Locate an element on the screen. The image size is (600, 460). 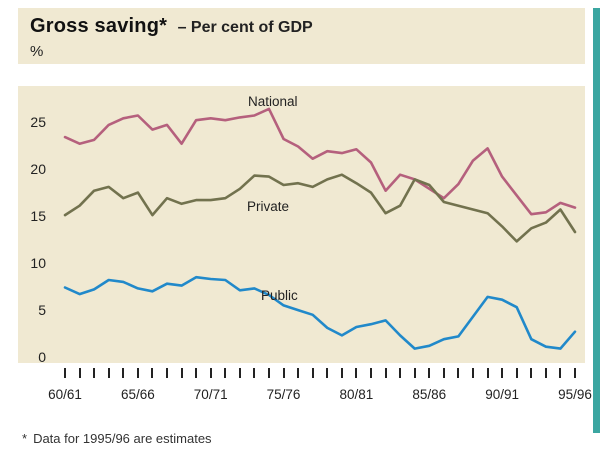
page-title: Gross saving* – Per cent of GDP is located at coordinates (307, 26).